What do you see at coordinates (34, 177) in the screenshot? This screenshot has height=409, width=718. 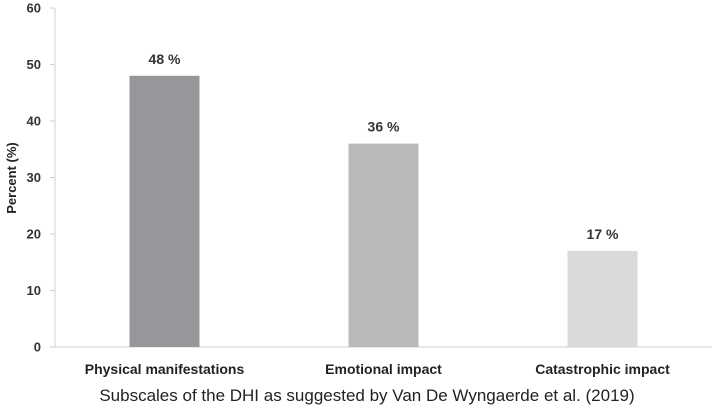 I see `y-tick-label: 30` at bounding box center [34, 177].